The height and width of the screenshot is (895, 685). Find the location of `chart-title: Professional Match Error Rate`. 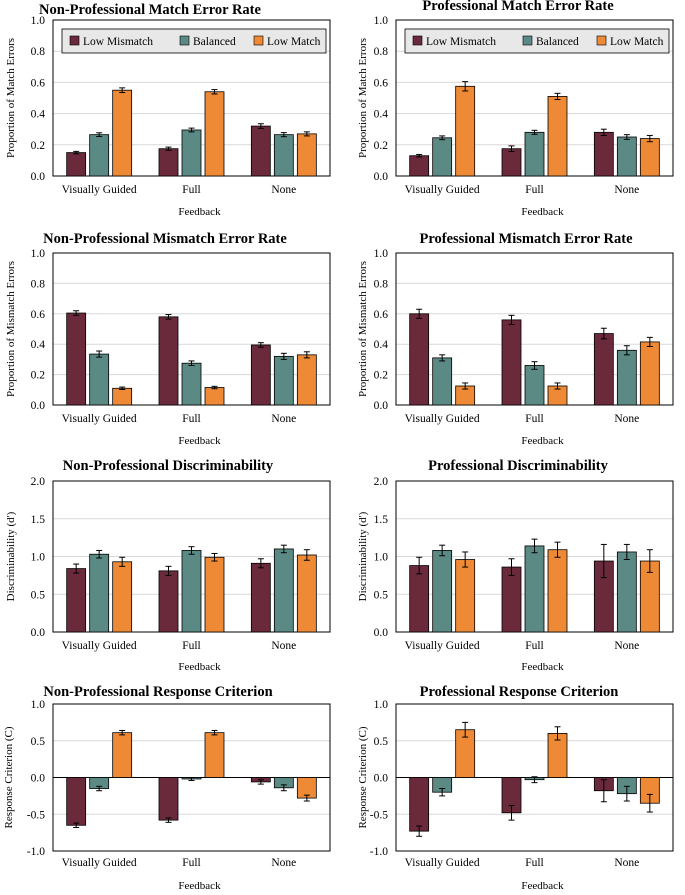

chart-title: Professional Match Error Rate is located at coordinates (518, 7).